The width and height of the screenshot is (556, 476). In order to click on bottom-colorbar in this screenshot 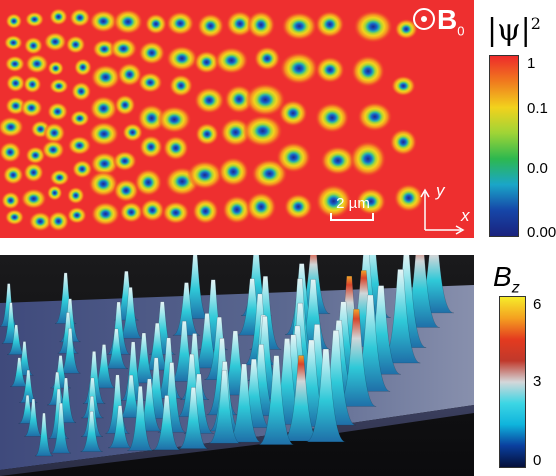, I will do `click(512, 382)`.